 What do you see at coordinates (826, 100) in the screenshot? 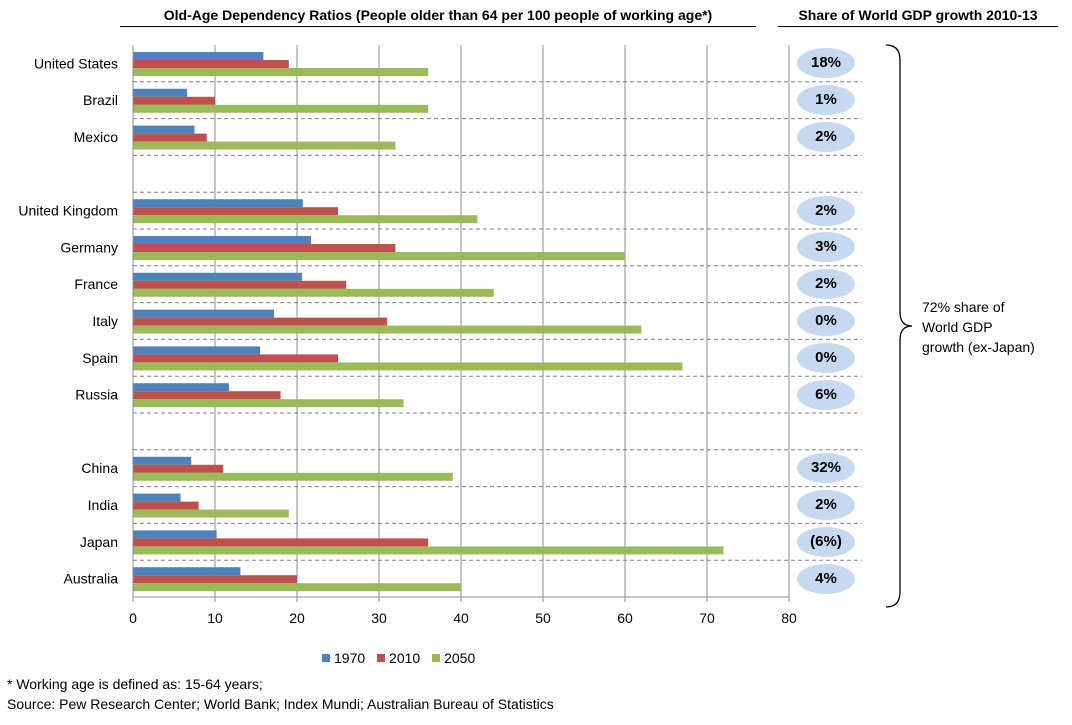
I see `gdp-share-bubble: 1%` at bounding box center [826, 100].